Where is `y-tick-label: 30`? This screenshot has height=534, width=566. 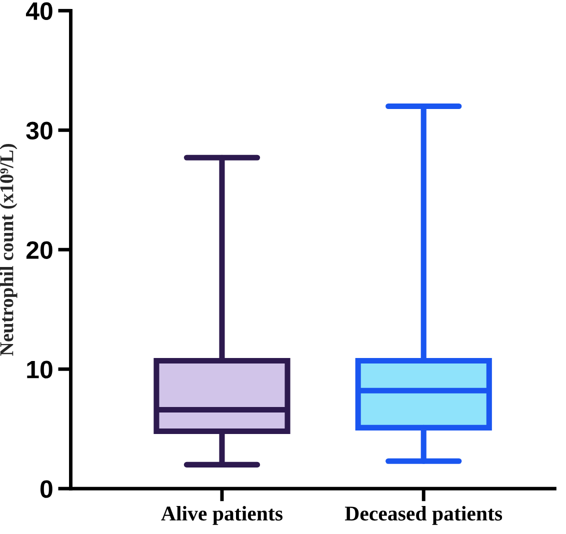 y-tick-label: 30 is located at coordinates (39, 131).